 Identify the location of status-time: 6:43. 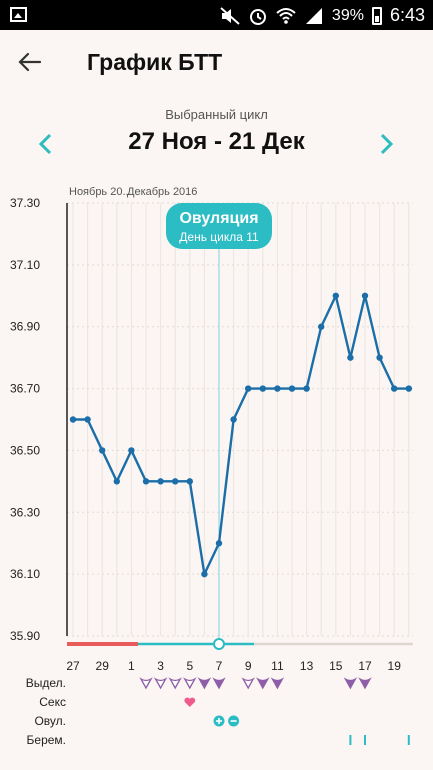
(407, 15).